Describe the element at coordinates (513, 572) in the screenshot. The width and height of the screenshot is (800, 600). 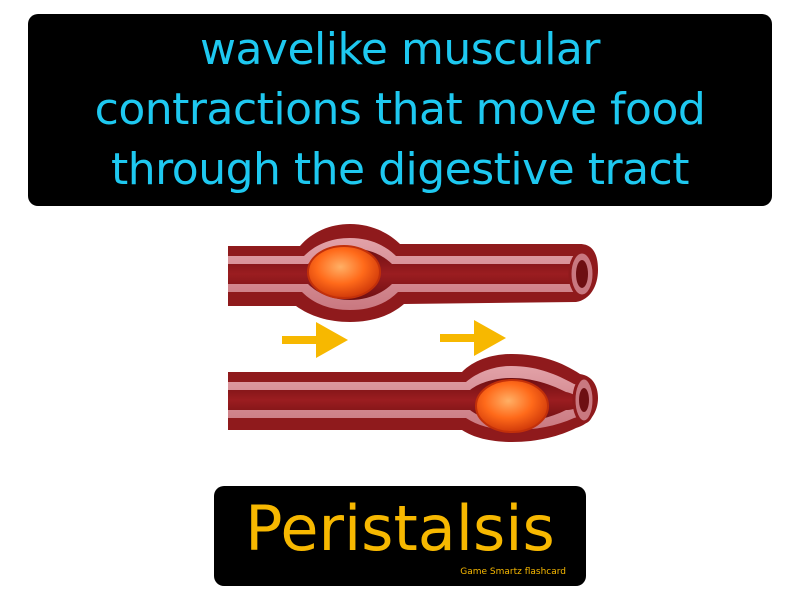
I see `credit-label: Game Smartz flashcard` at that location.